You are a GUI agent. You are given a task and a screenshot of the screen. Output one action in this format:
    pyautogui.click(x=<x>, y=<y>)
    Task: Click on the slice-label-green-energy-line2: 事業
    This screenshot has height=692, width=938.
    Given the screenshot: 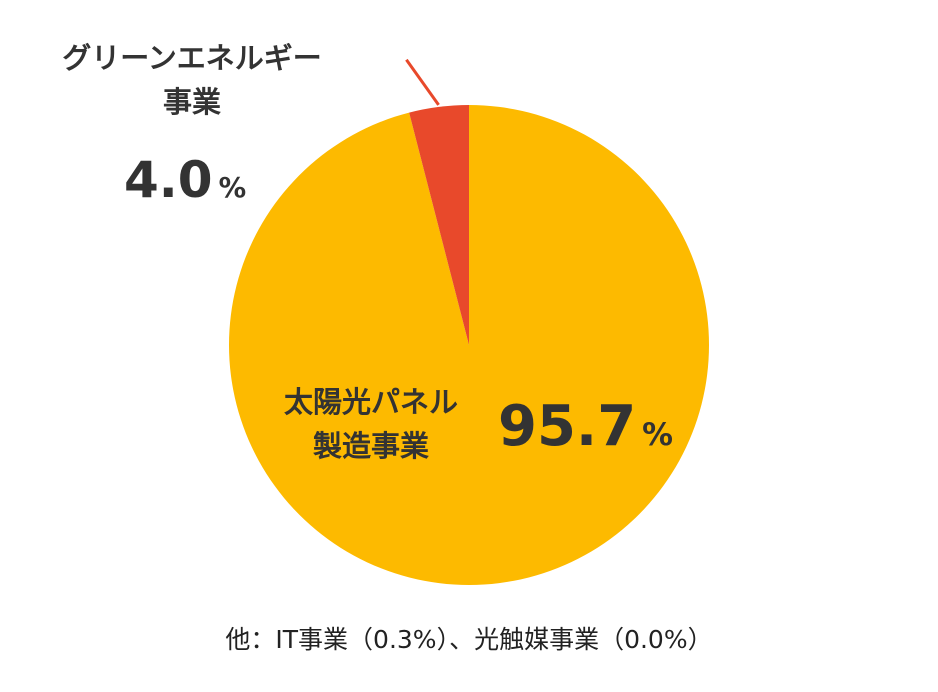 What is the action you would take?
    pyautogui.click(x=191, y=102)
    